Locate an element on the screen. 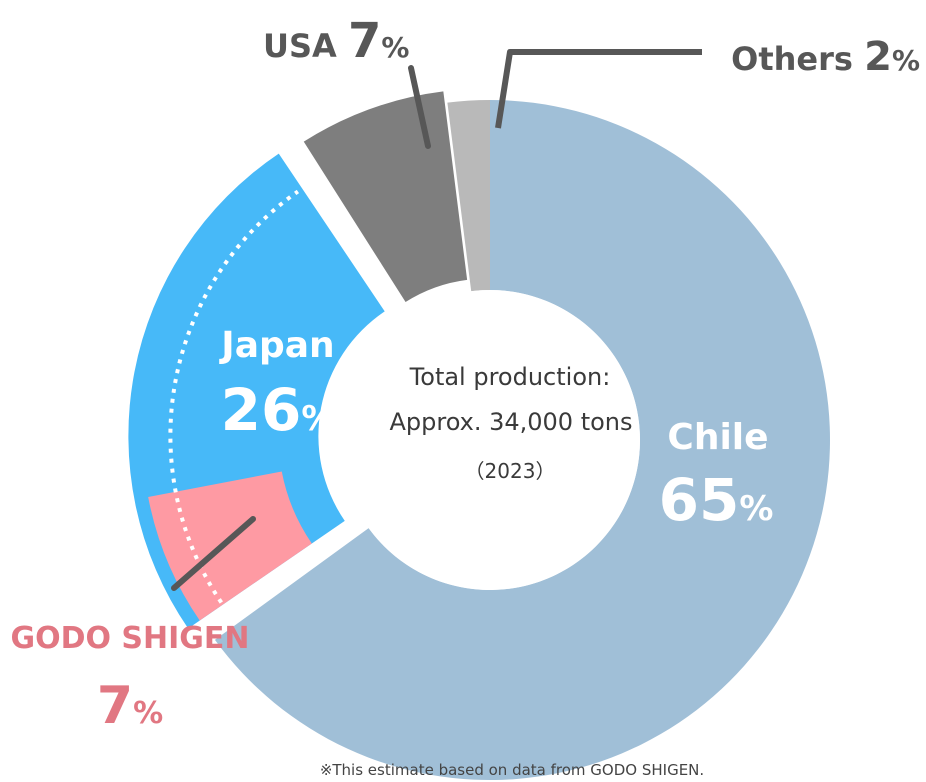 The image size is (926, 782). label-usa: USA 7% is located at coordinates (336, 41).